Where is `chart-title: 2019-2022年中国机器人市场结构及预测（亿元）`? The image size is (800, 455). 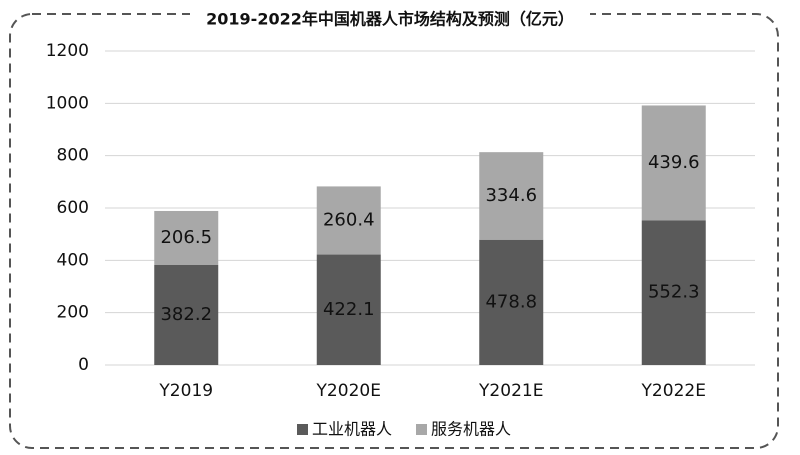
chart-title: 2019-2022年中国机器人市场结构及预测（亿元） is located at coordinates (390, 19).